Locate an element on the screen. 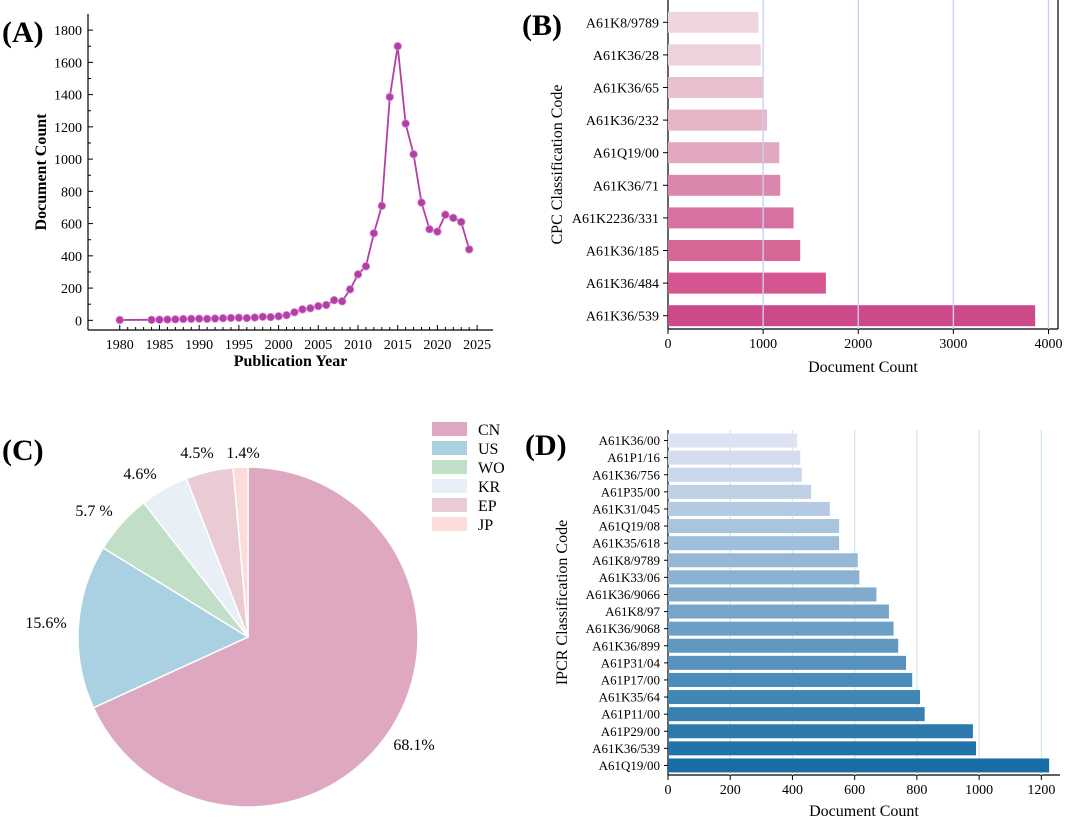 The width and height of the screenshot is (1065, 819). y-tick-label: A61K36/9066 is located at coordinates (623, 594).